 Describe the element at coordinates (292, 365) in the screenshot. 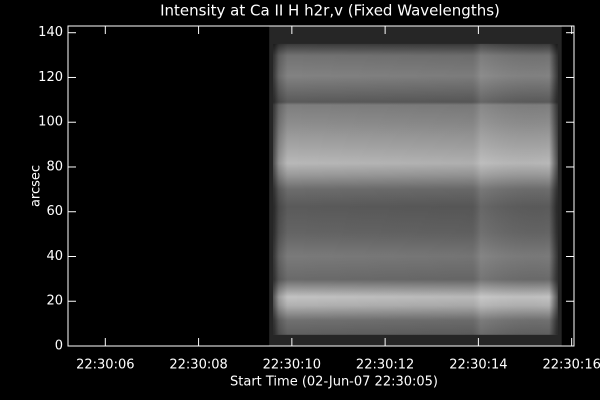

I see `x-tick-label: 22:30:10` at that location.